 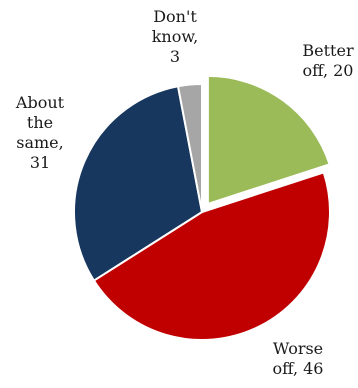 What do you see at coordinates (298, 368) in the screenshot?
I see `pie-label-line: off, 46` at bounding box center [298, 368].